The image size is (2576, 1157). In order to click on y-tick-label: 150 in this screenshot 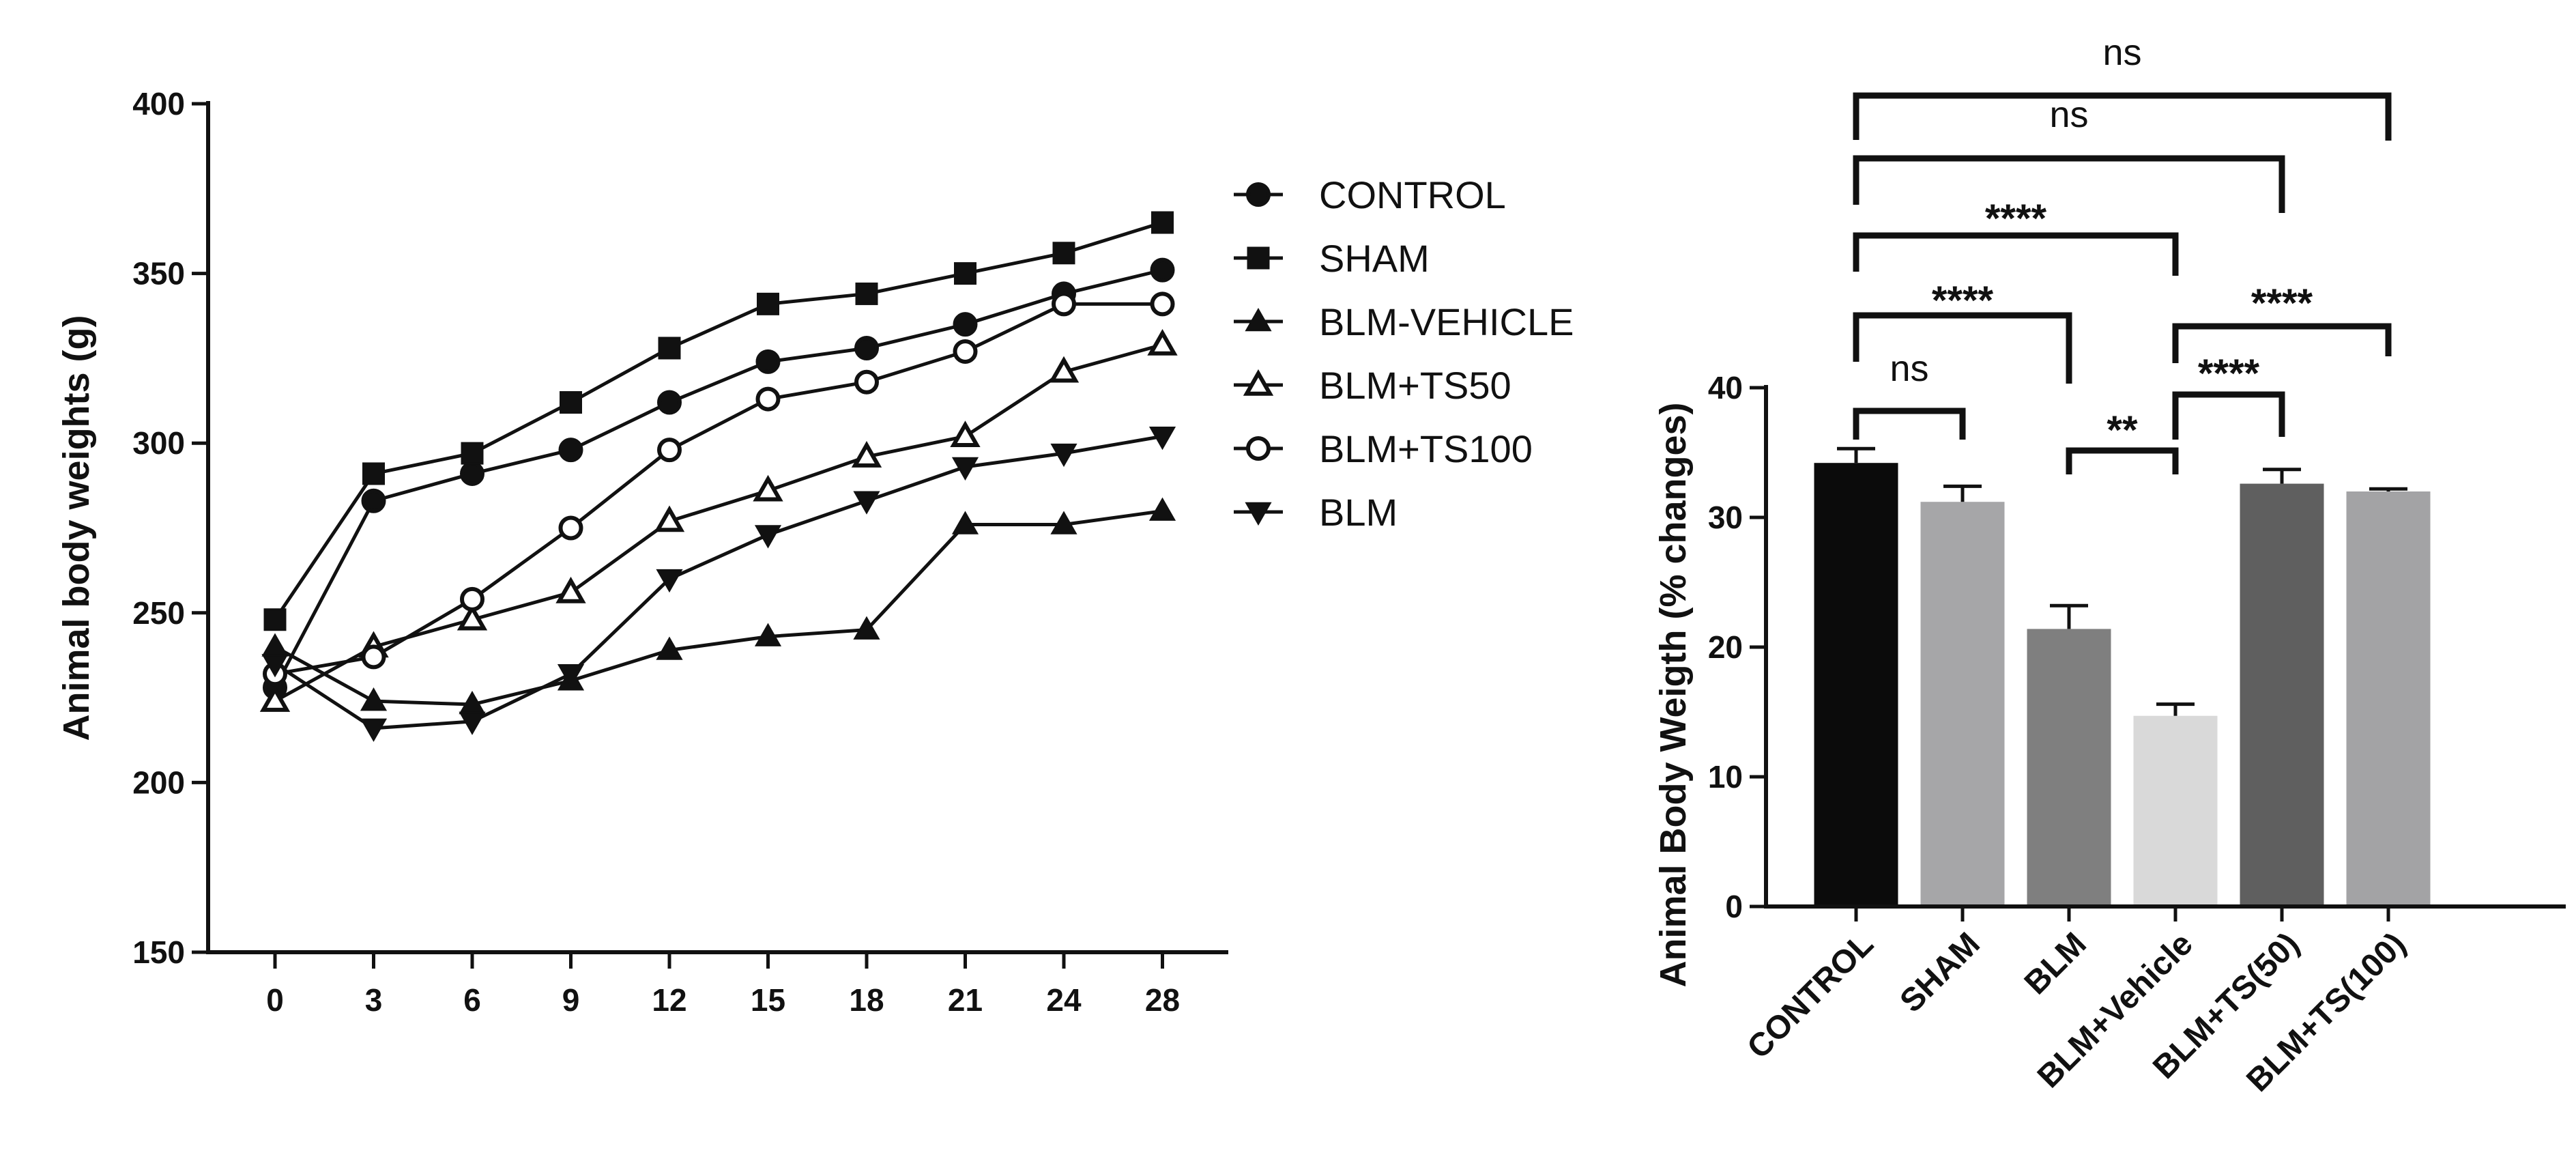, I will do `click(158, 952)`.